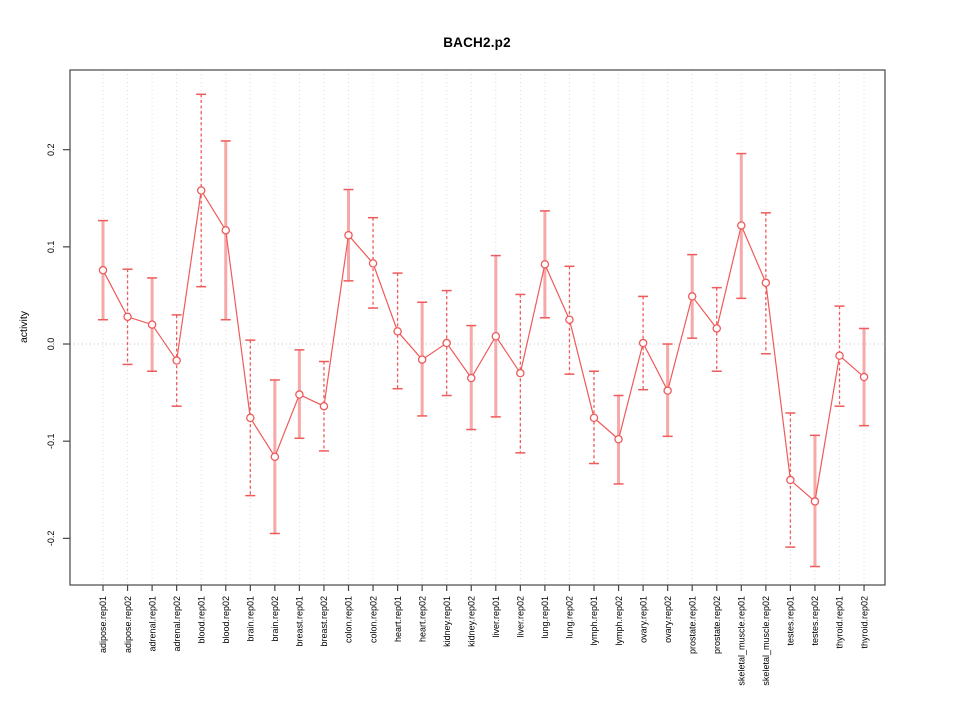 This screenshot has height=720, width=960. What do you see at coordinates (422, 619) in the screenshot?
I see `x-tick-label: heart.rep02` at bounding box center [422, 619].